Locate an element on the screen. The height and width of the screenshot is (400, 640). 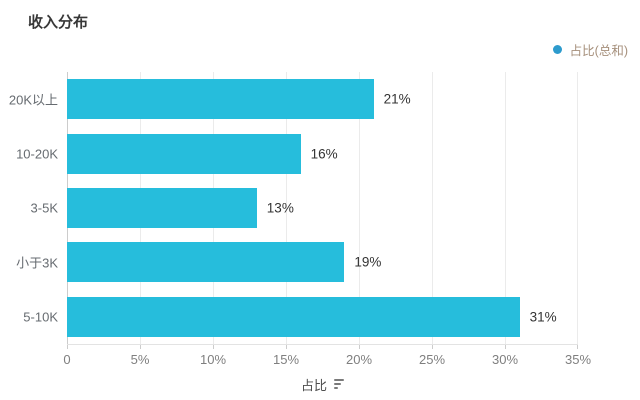
bar-row: 5-10K 31% is located at coordinates (300, 317).